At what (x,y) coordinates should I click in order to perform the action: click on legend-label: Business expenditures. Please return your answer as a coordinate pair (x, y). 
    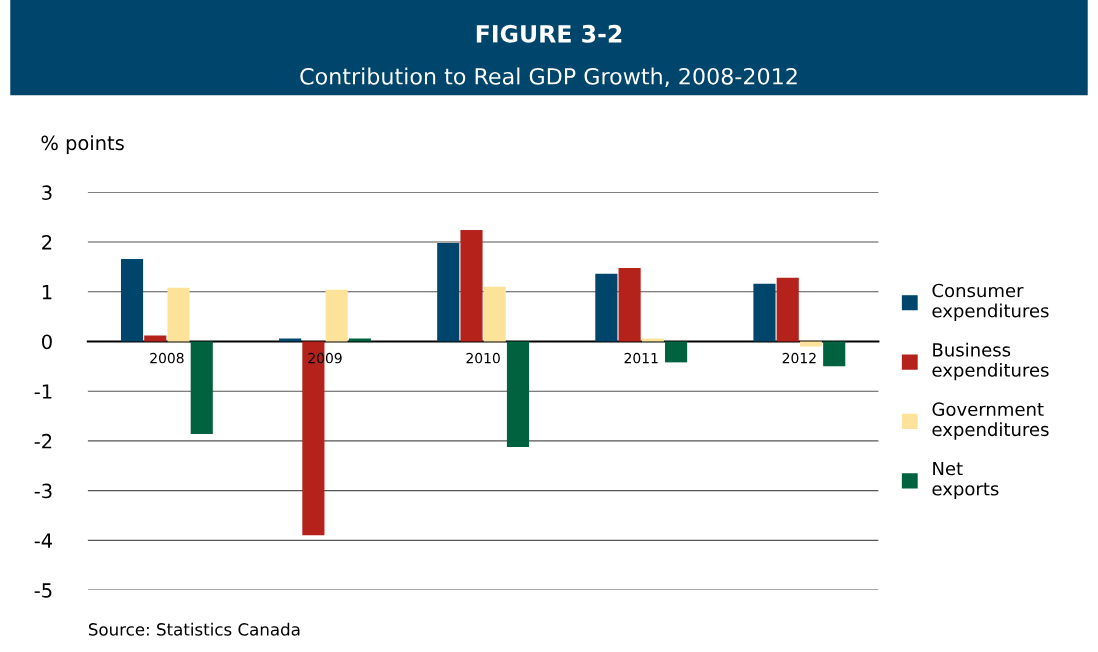
    Looking at the image, I should click on (990, 361).